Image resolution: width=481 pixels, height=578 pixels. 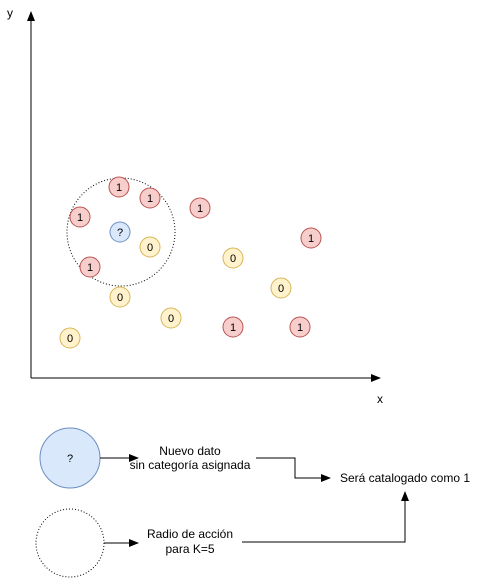 What do you see at coordinates (325, 517) in the screenshot?
I see `connector-radius-to-result` at bounding box center [325, 517].